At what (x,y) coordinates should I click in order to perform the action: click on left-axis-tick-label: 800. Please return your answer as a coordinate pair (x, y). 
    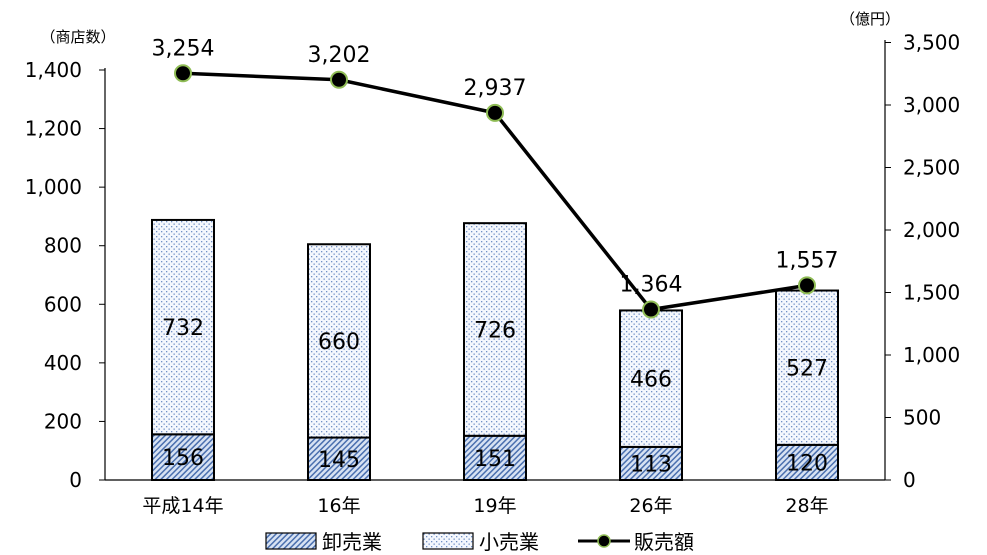
    Looking at the image, I should click on (63, 246).